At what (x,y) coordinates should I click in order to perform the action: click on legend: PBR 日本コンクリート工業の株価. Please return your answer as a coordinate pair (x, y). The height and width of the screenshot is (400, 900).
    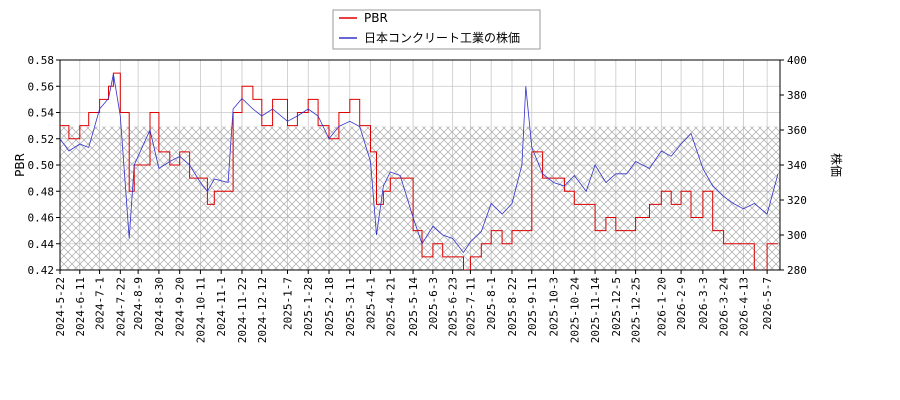
    Looking at the image, I should click on (436, 29).